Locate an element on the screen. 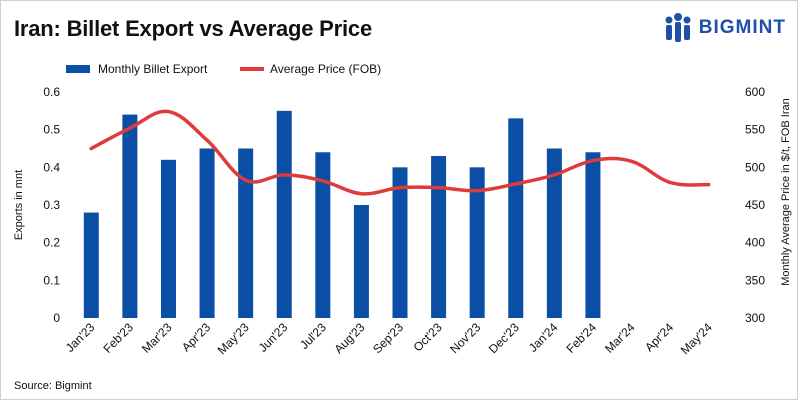 The image size is (800, 402). y-tick-right: 450 is located at coordinates (755, 205).